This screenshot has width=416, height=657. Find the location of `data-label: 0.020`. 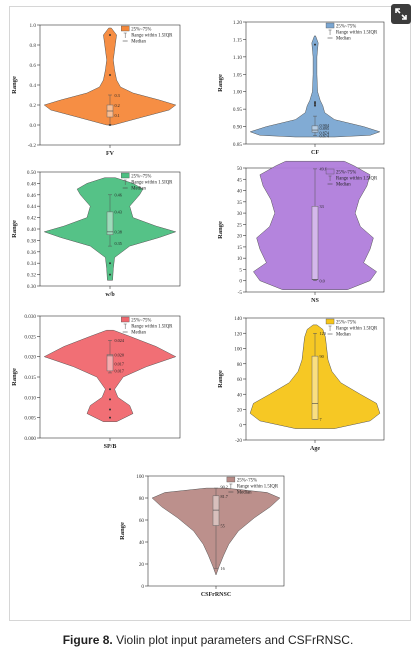

data-label: 0.020 is located at coordinates (119, 354).